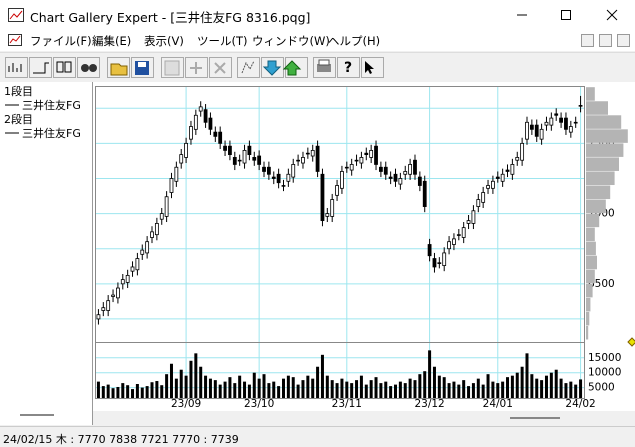  What do you see at coordinates (186, 404) in the screenshot?
I see `x-tick-label: 23/09` at bounding box center [186, 404].